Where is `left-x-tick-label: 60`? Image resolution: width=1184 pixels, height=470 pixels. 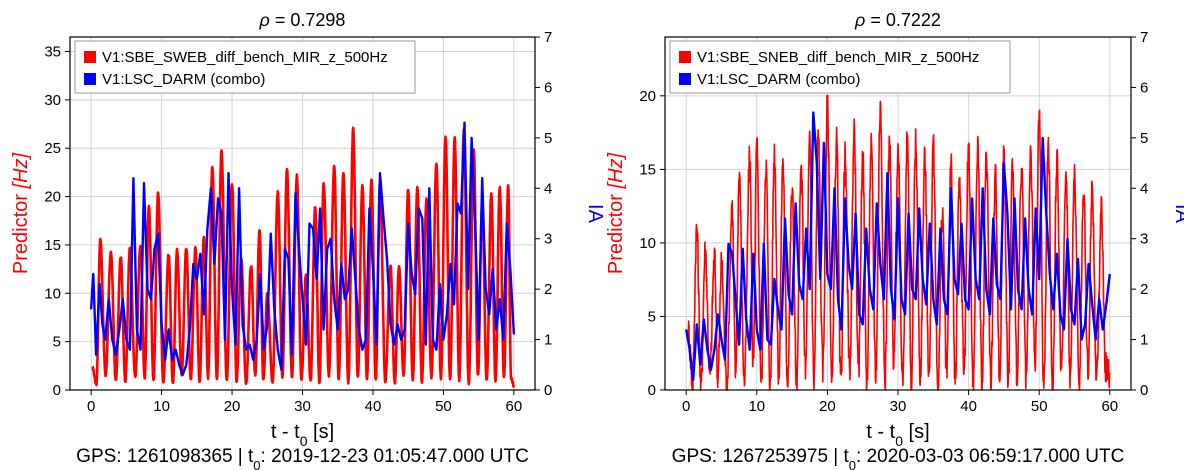
left-x-tick-label: 60 is located at coordinates (514, 406).